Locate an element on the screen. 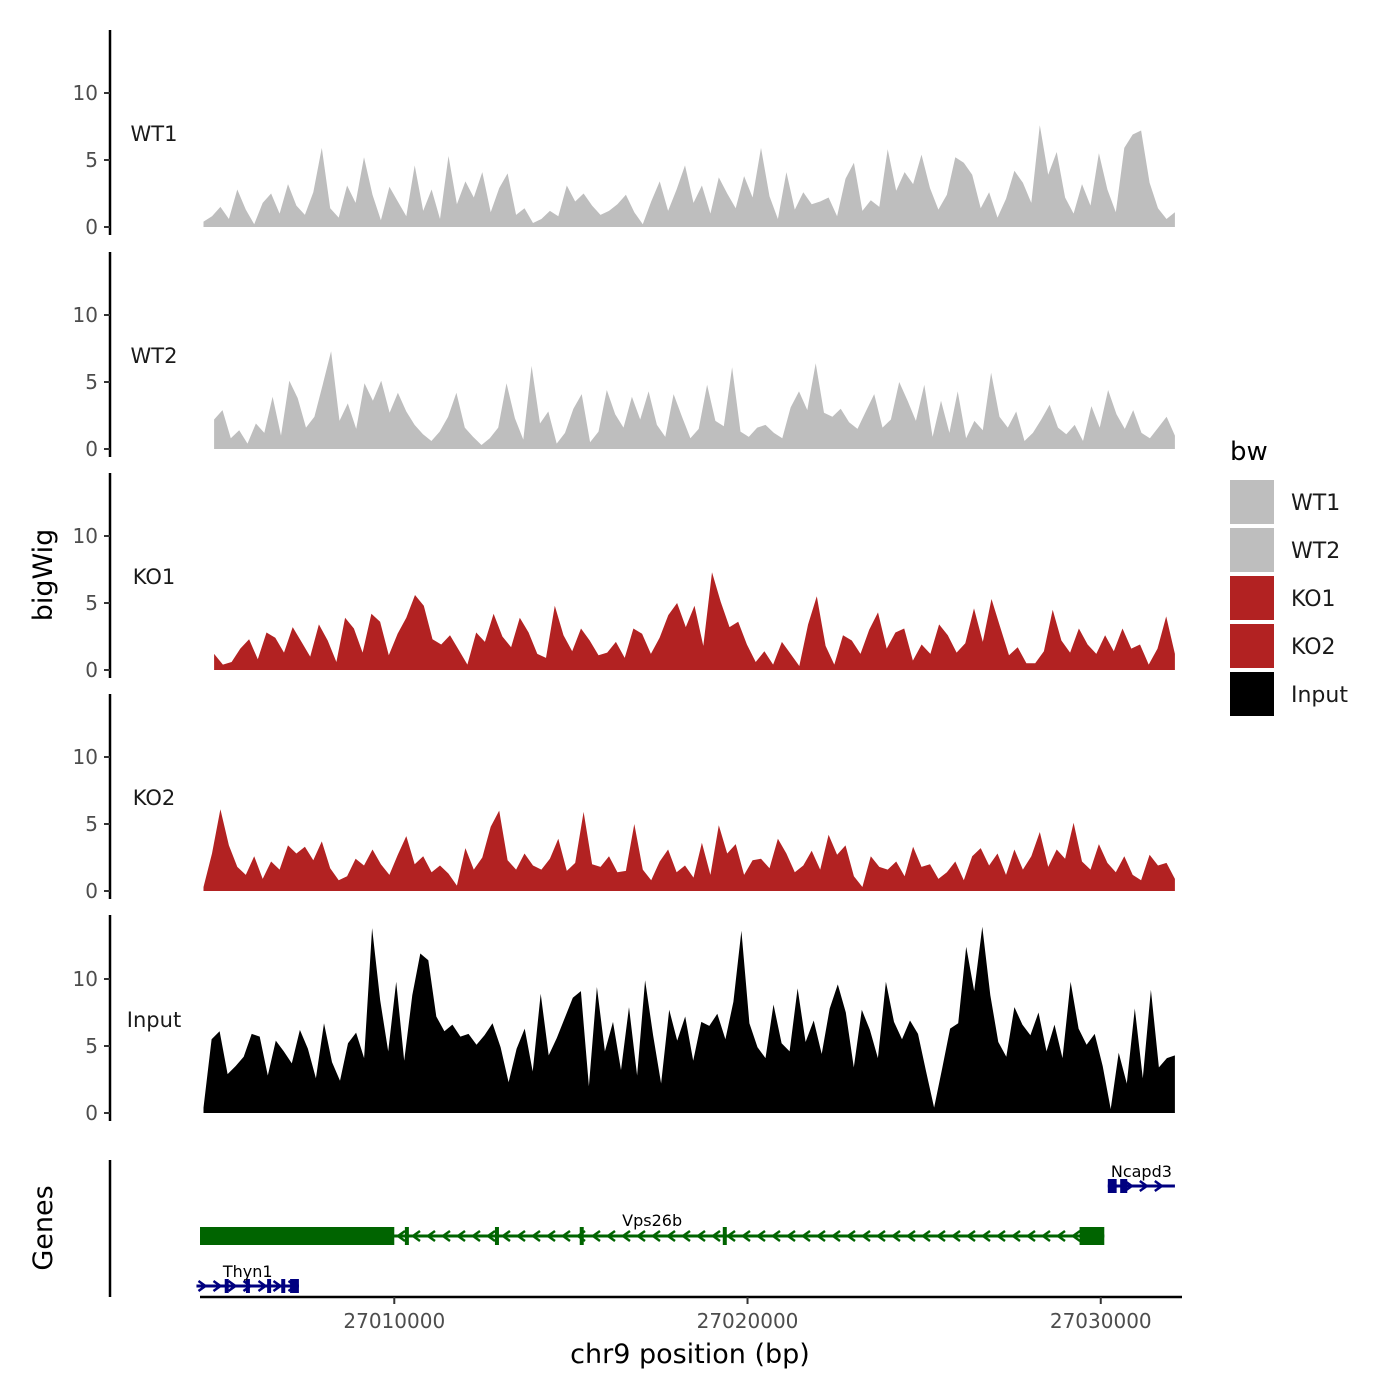  x-axis: 27010000 27020000 27030000 is located at coordinates (691, 1314).